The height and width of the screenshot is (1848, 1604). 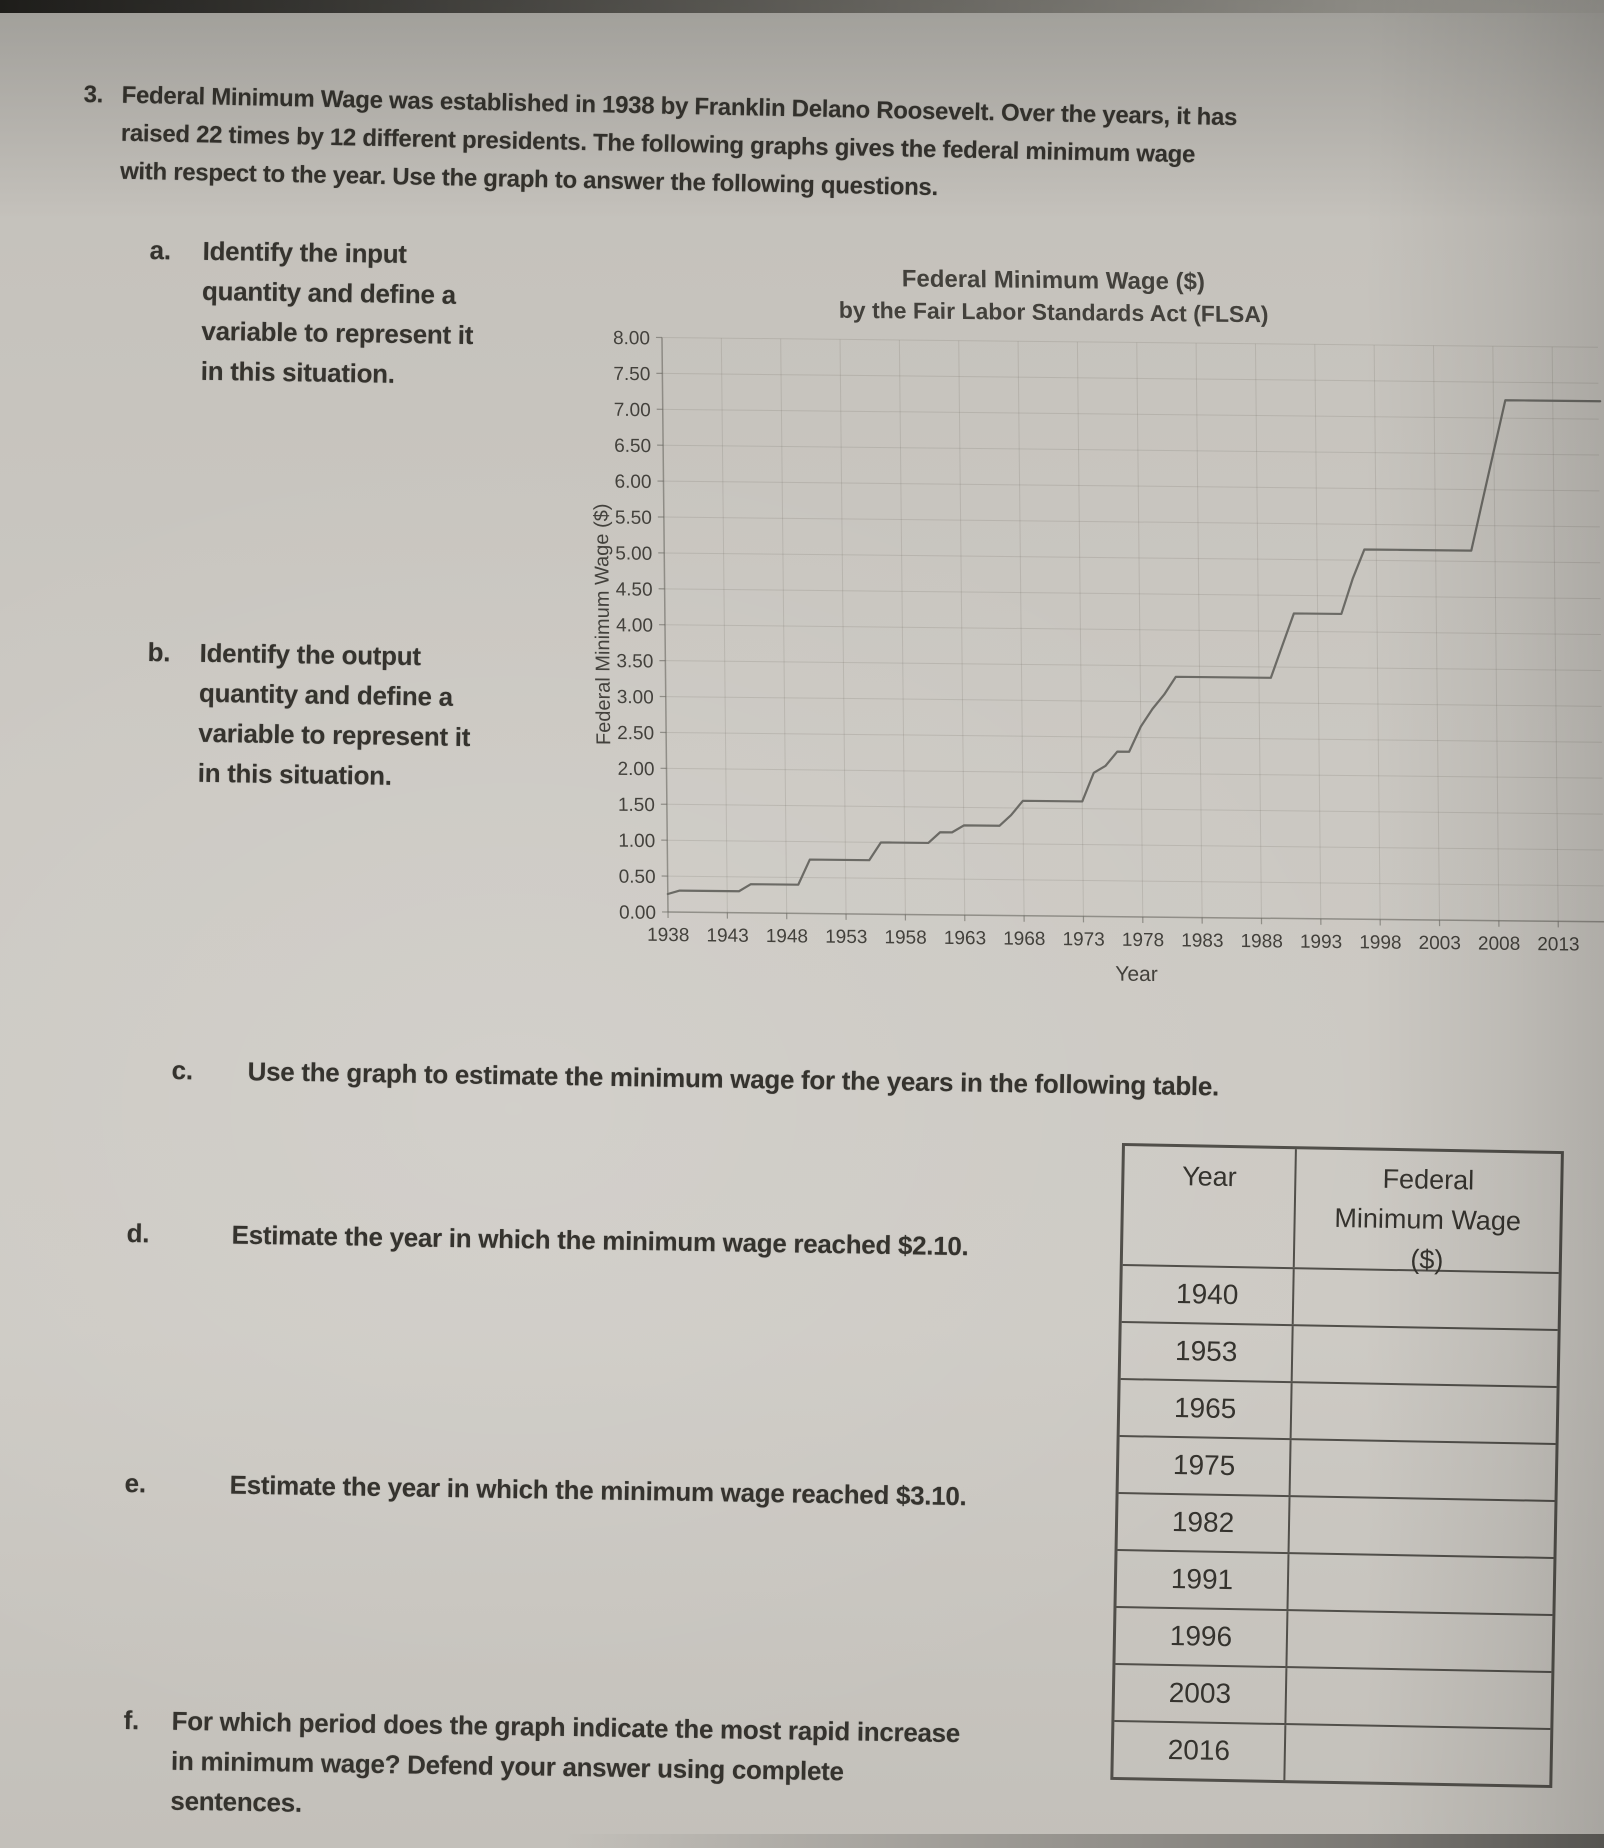 What do you see at coordinates (1200, 1751) in the screenshot?
I see `year-cell: 2016` at bounding box center [1200, 1751].